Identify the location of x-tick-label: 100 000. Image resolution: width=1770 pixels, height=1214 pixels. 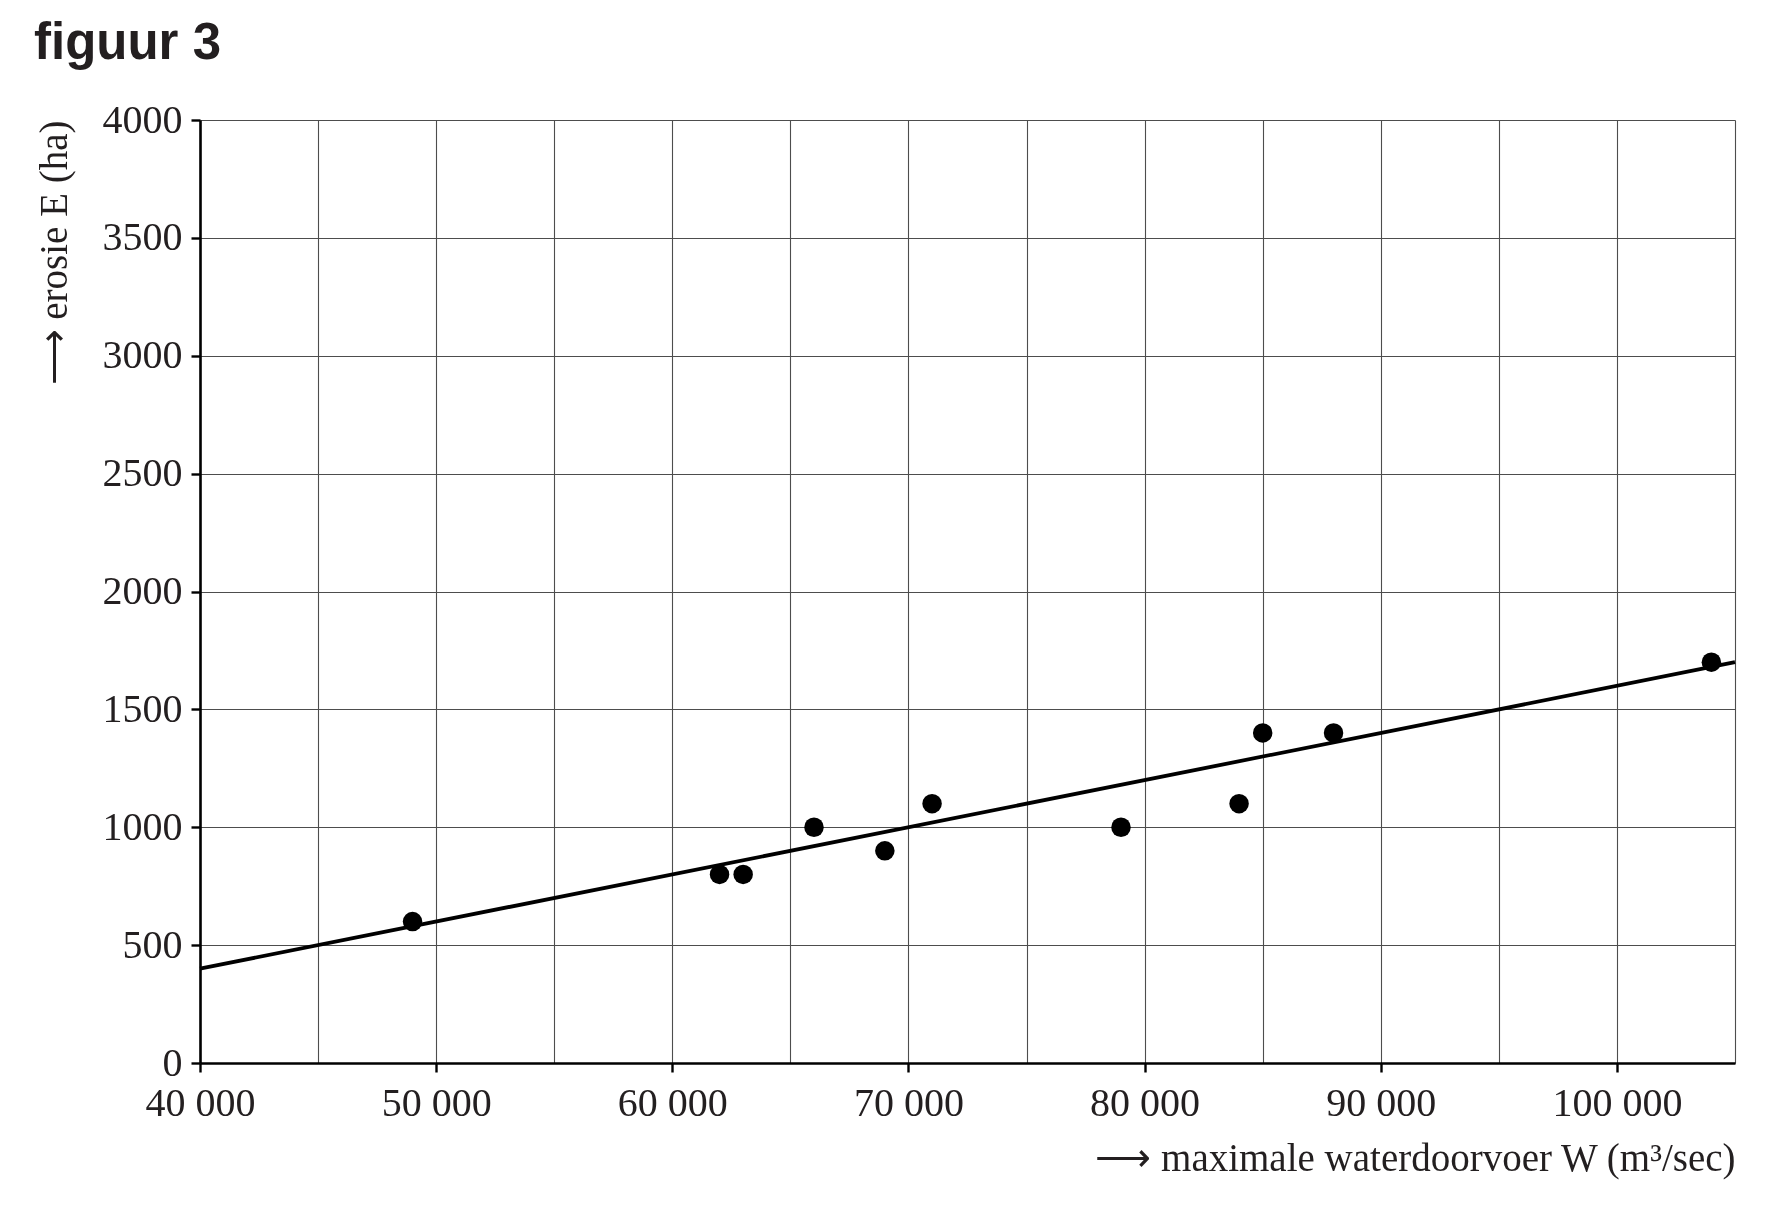
(1617, 1102).